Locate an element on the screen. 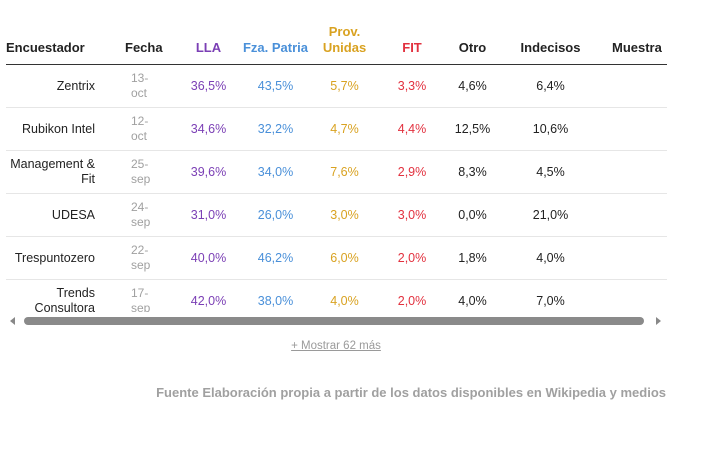 The height and width of the screenshot is (453, 727). pollster-cell: Trends Consultora is located at coordinates (60, 295).